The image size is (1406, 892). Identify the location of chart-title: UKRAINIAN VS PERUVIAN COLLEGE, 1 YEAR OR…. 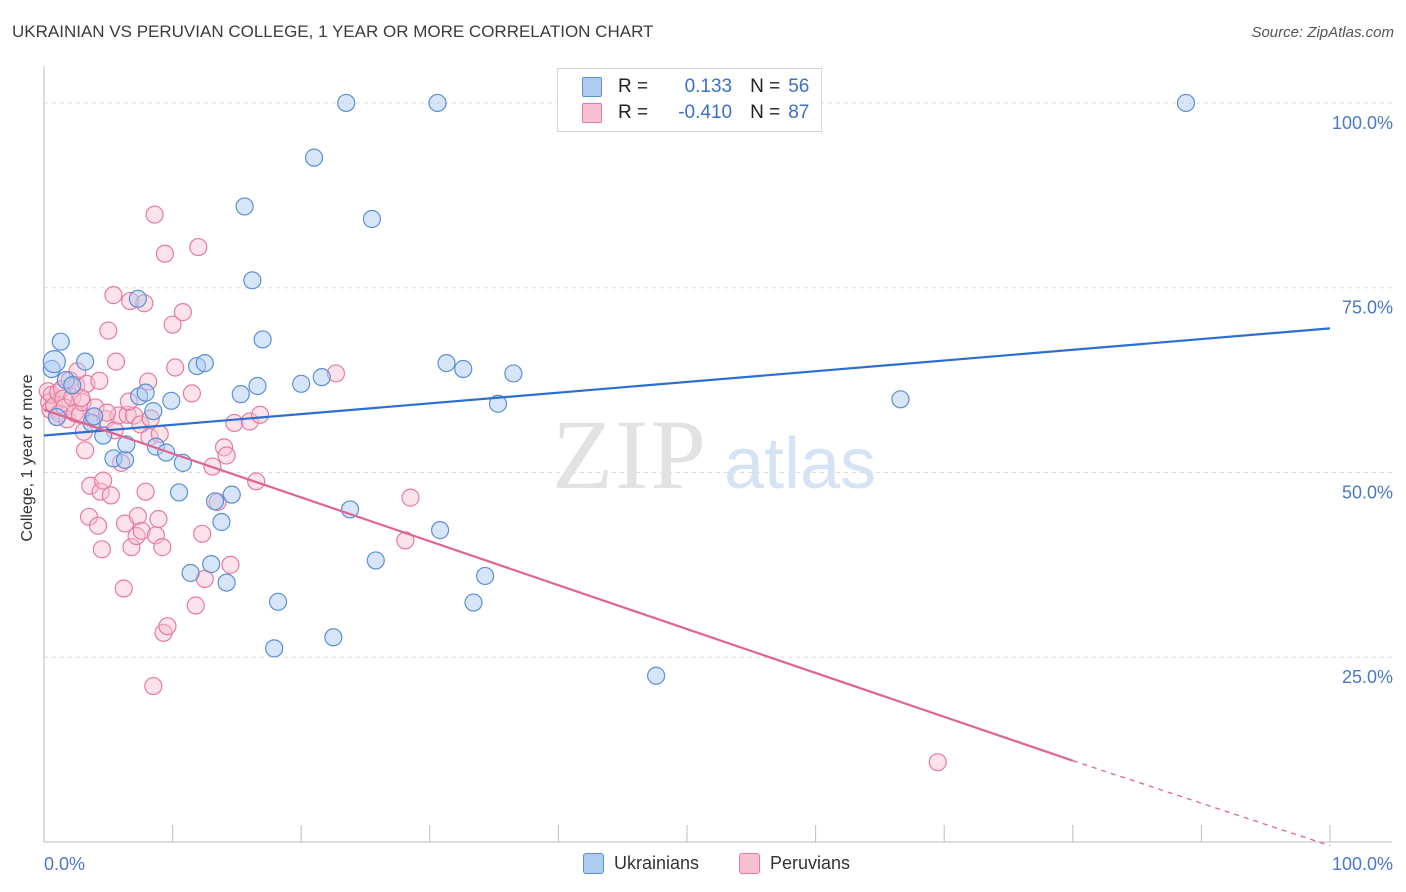
(333, 31).